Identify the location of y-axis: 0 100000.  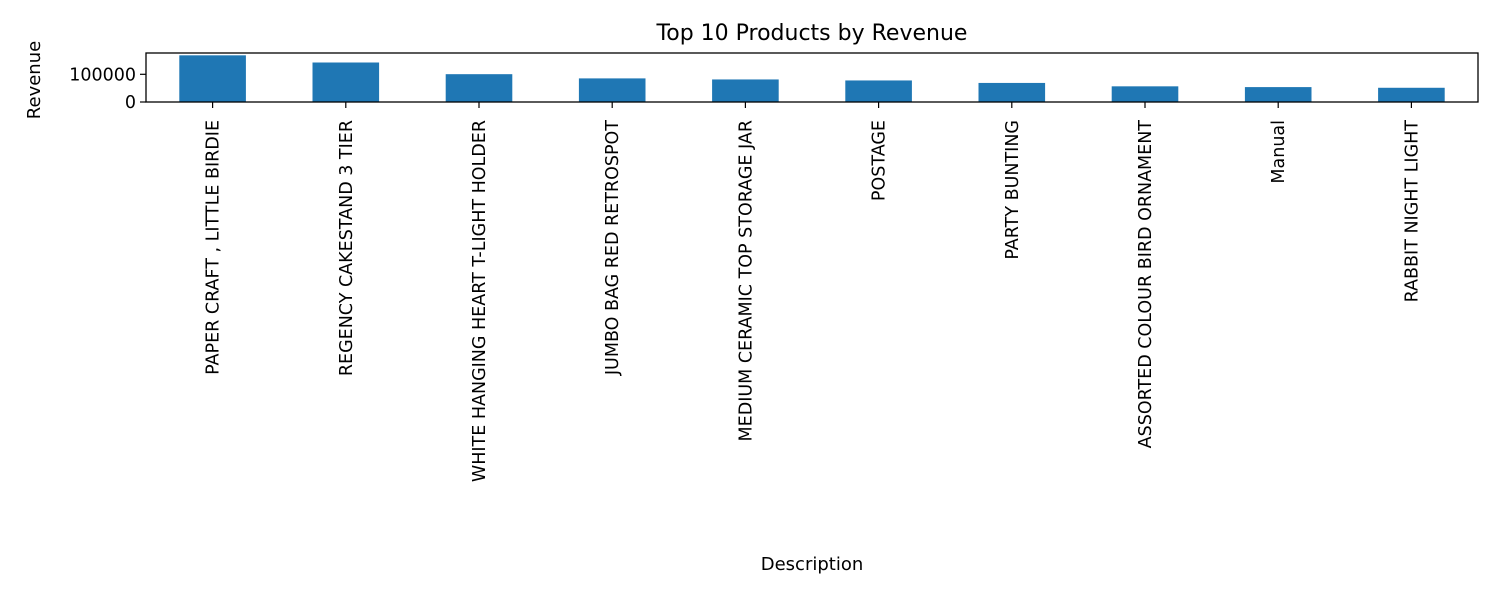
(107, 89).